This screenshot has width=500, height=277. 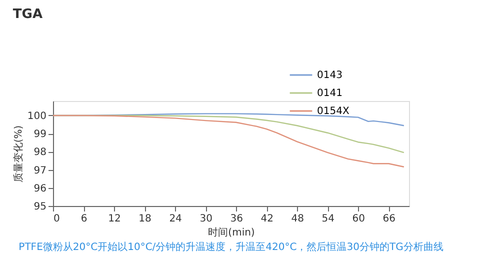 I want to click on x-tick-label: 66, so click(x=389, y=219).